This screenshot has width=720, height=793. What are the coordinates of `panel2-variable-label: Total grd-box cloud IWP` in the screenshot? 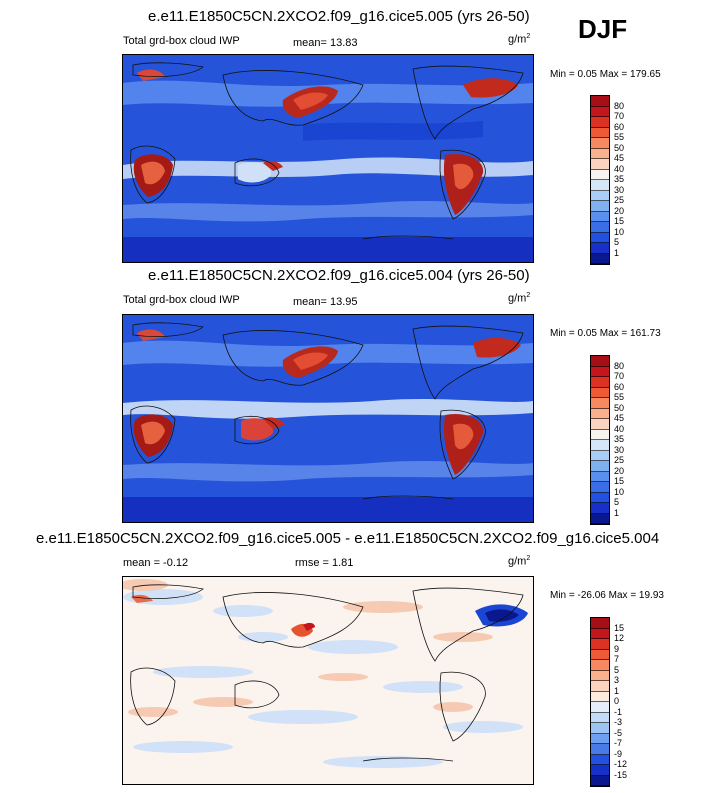 It's located at (181, 300).